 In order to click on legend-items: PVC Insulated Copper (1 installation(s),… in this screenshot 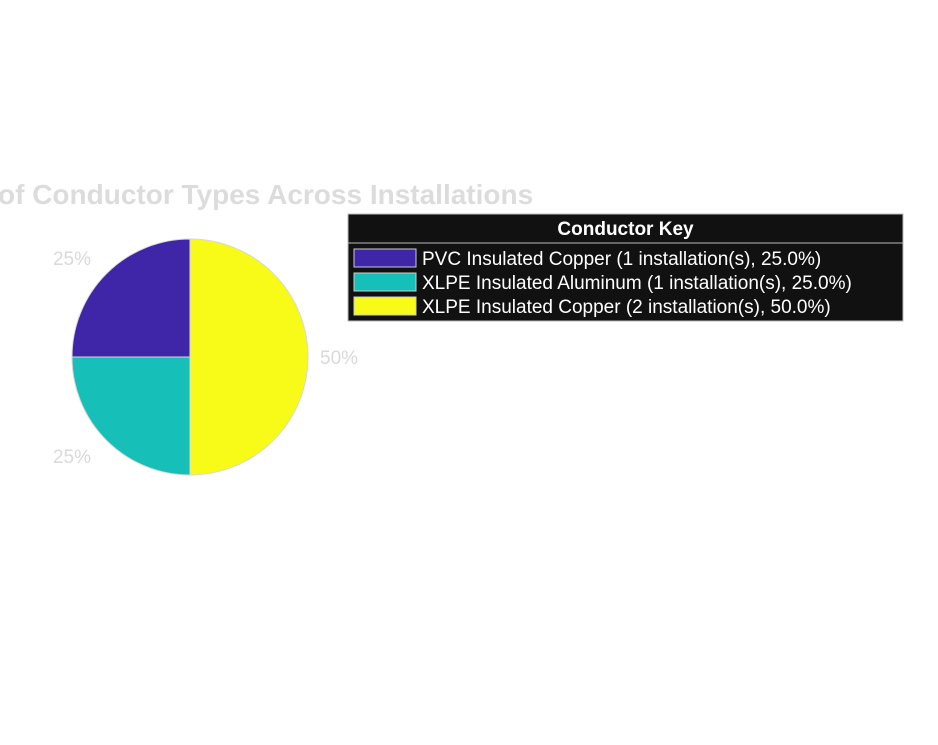, I will do `click(602, 283)`.